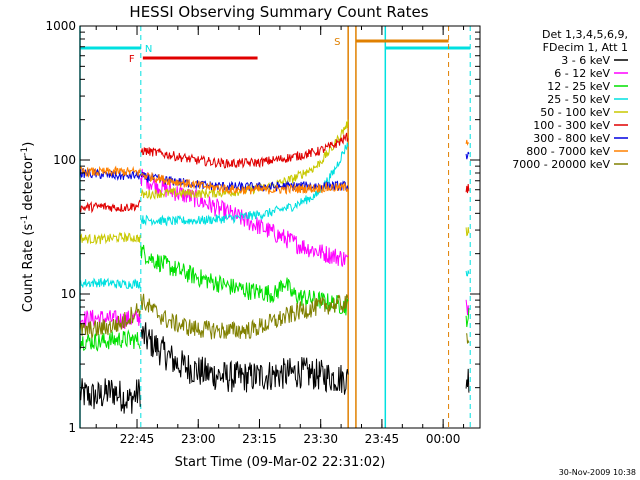  Describe the element at coordinates (137, 439) in the screenshot. I see `x-tick-label: 22:45` at that location.